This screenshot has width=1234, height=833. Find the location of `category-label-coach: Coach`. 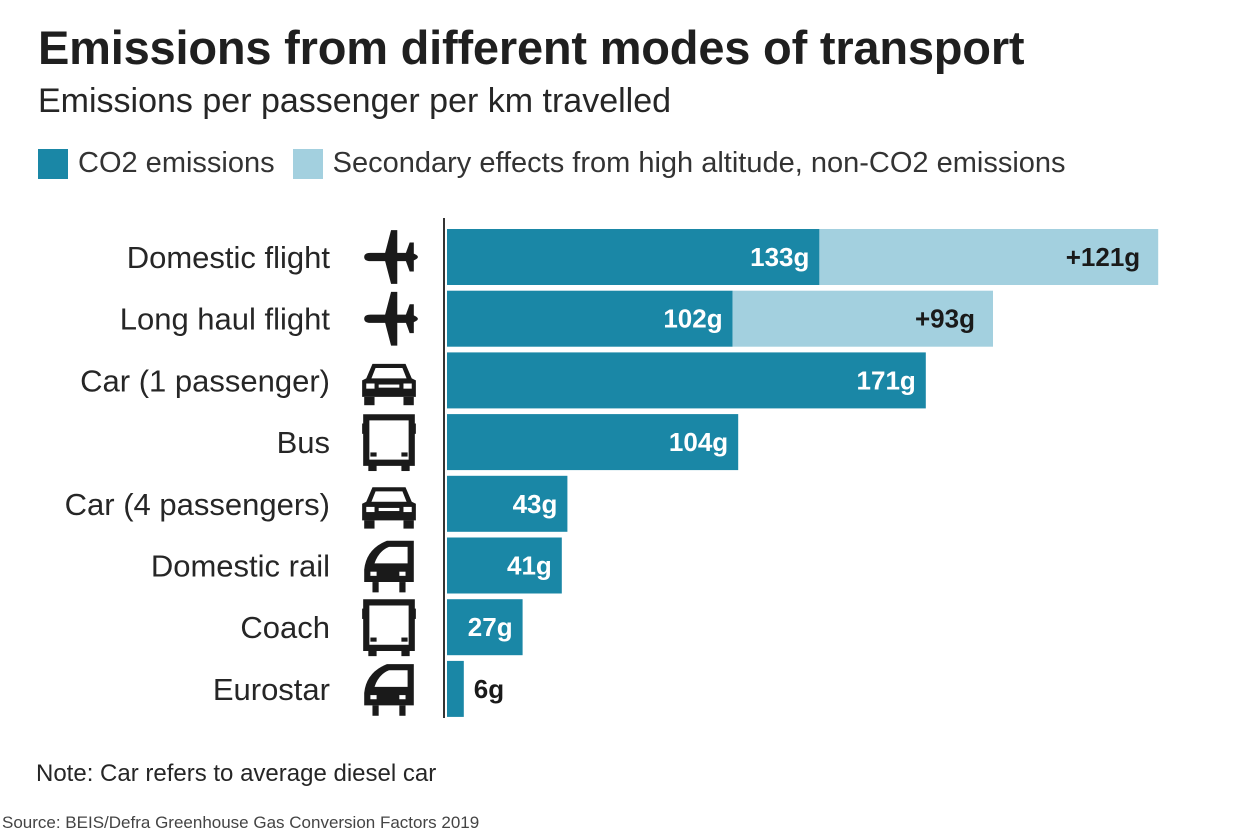

category-label-coach: Coach is located at coordinates (285, 627).